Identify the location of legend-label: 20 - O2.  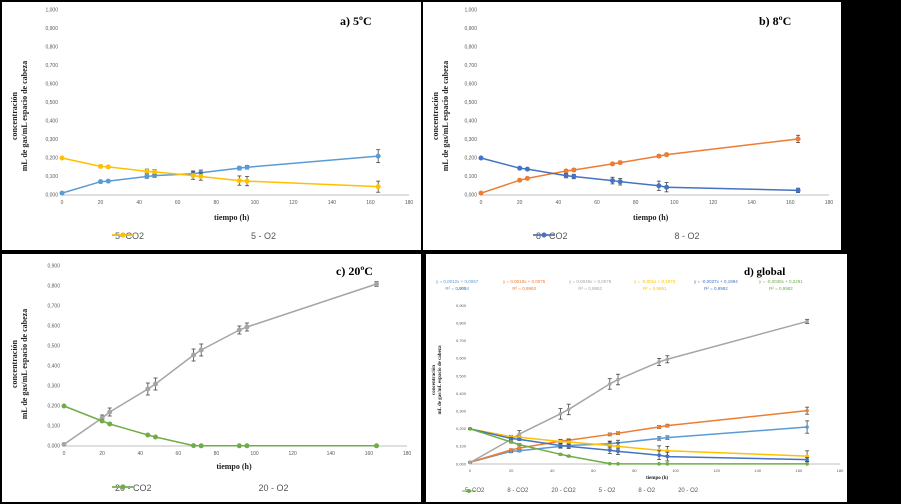
(688, 491).